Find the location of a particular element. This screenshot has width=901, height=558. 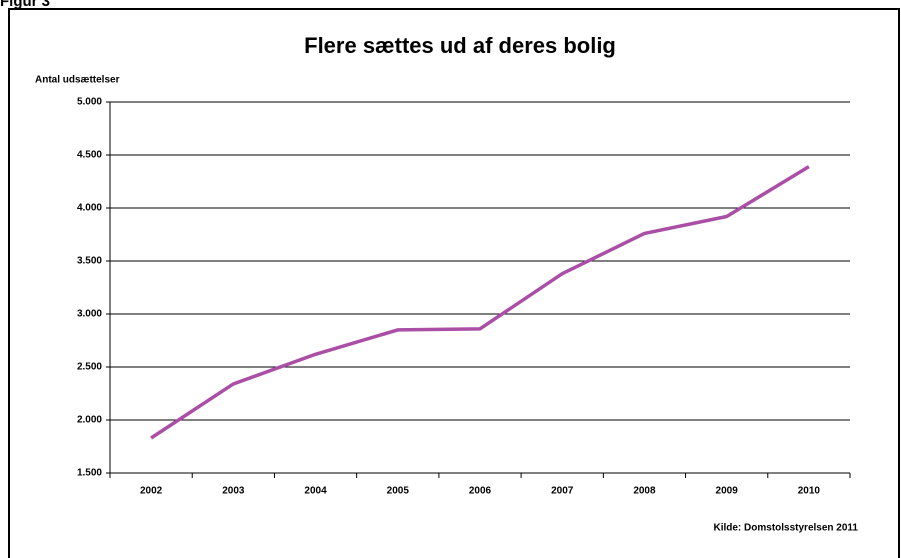

y-tick-label: 2.000 is located at coordinates (89, 420).